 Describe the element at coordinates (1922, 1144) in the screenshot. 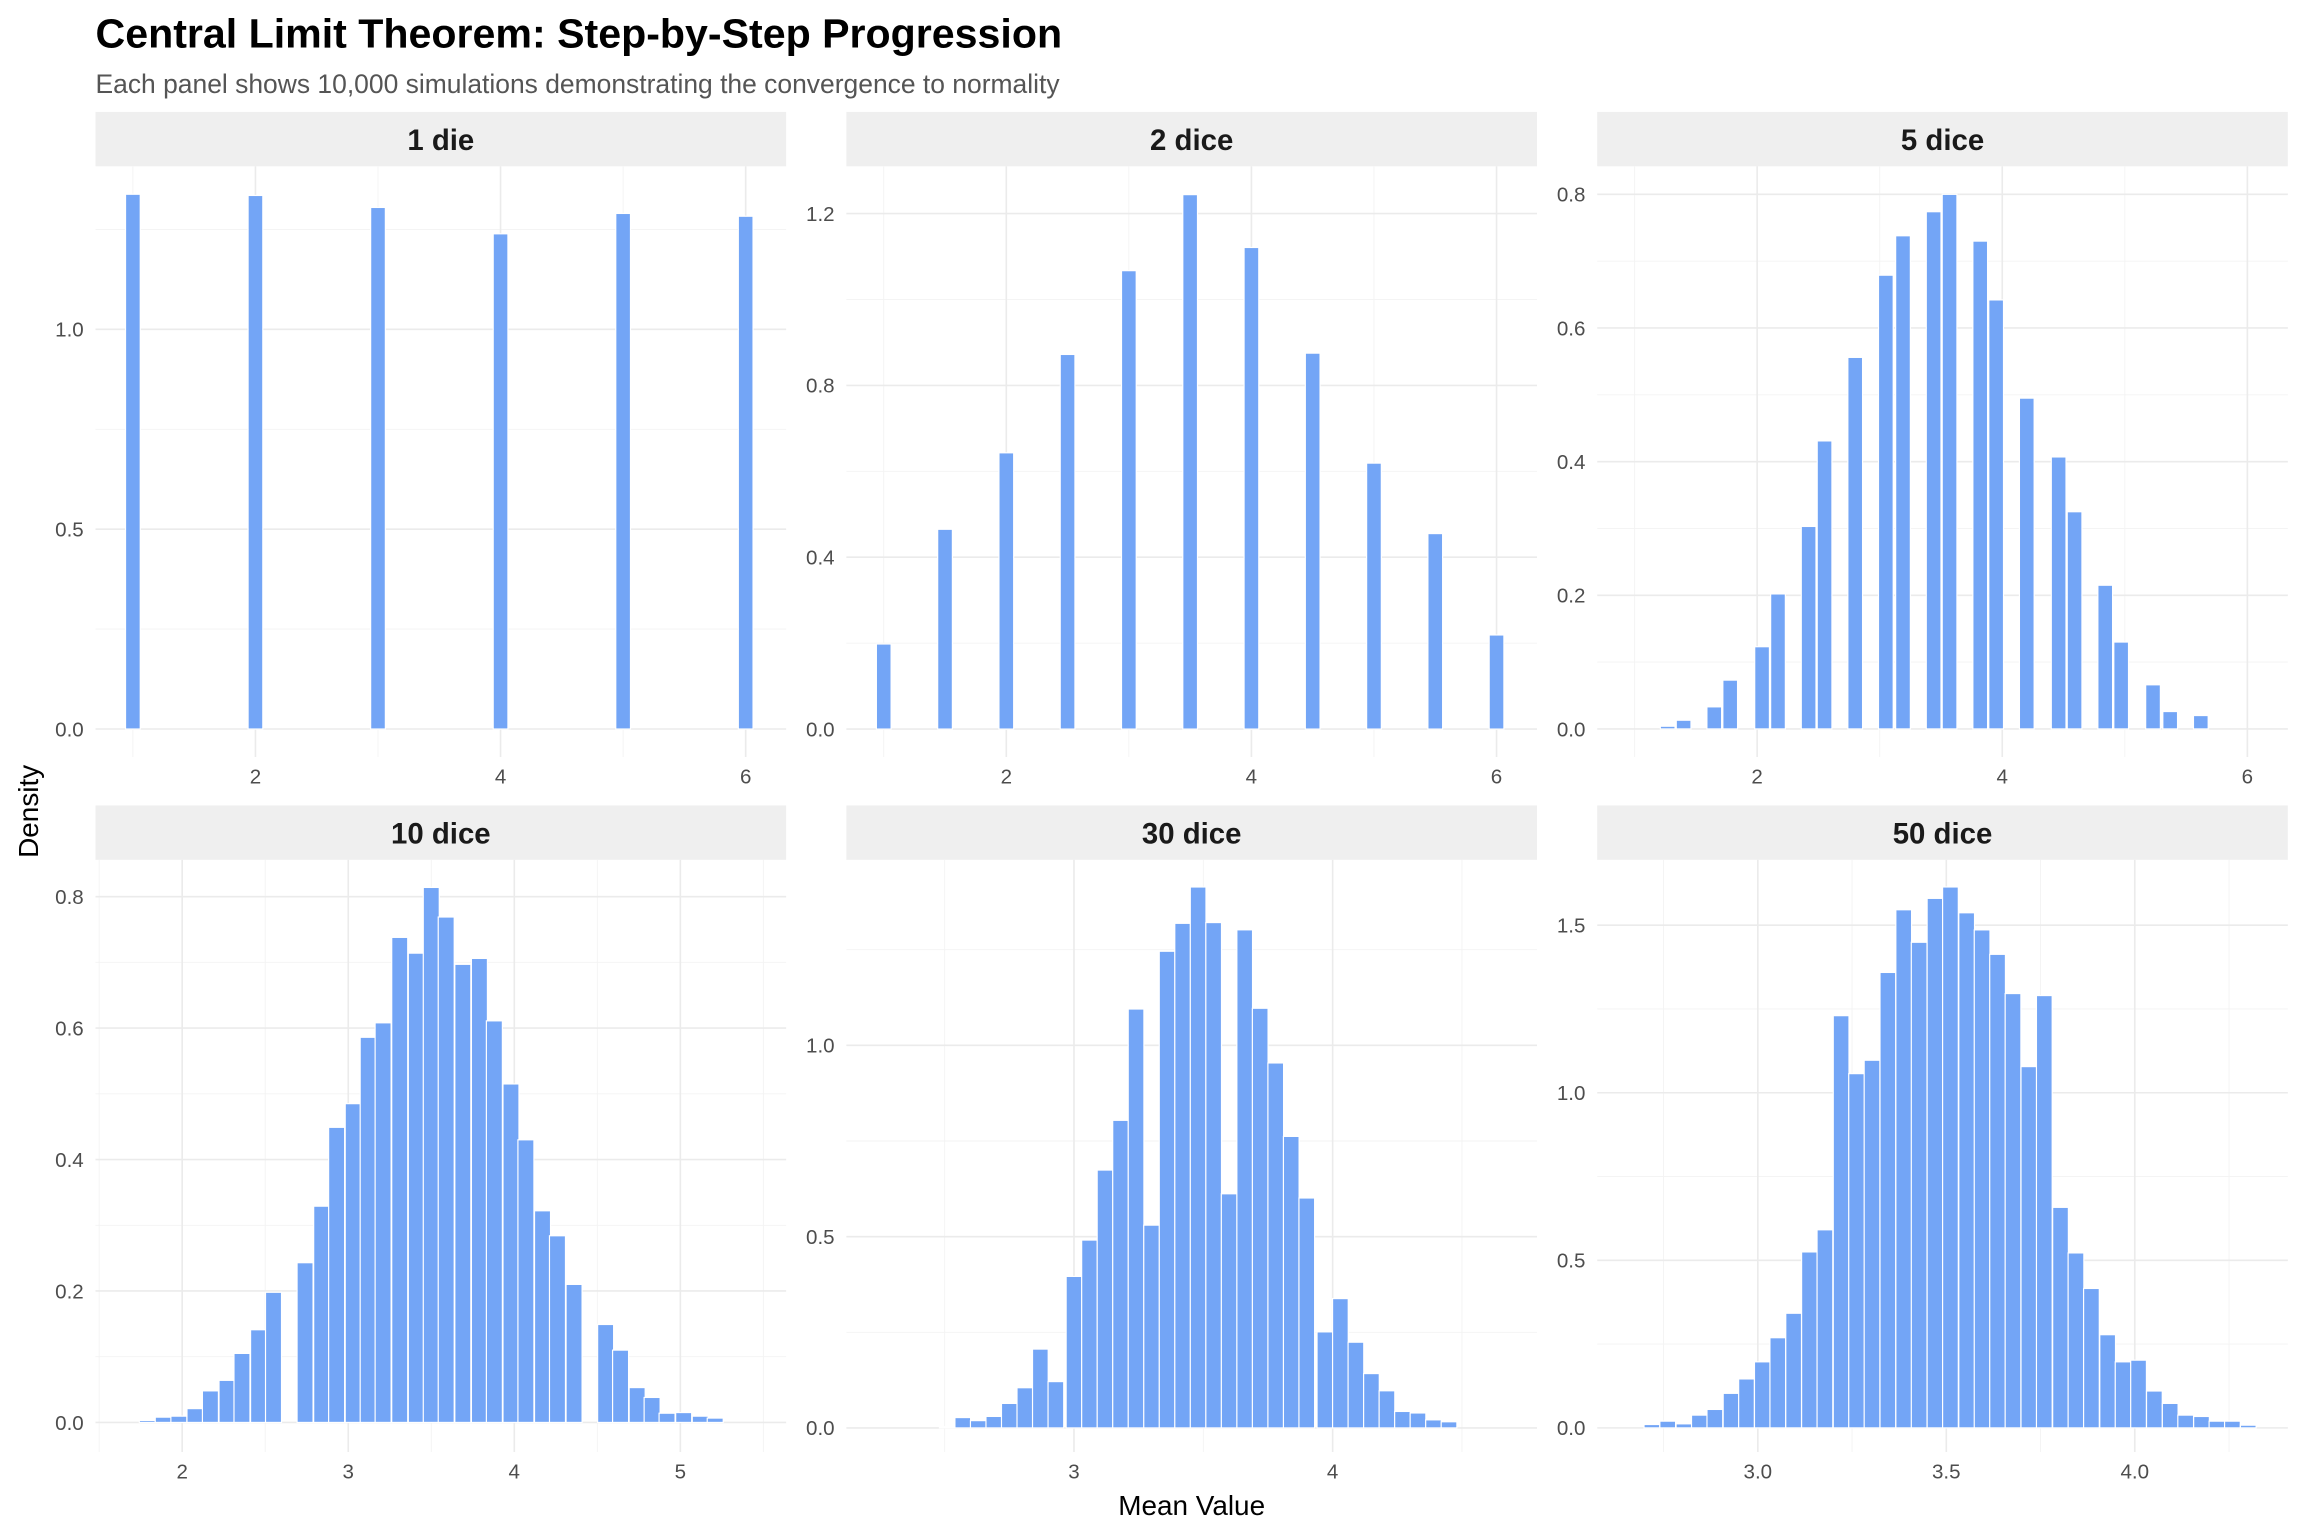

I see `panel-50-dice: 50 dice 0.0 0.5 1.0 1.5 3.0 3.5 4.0` at that location.